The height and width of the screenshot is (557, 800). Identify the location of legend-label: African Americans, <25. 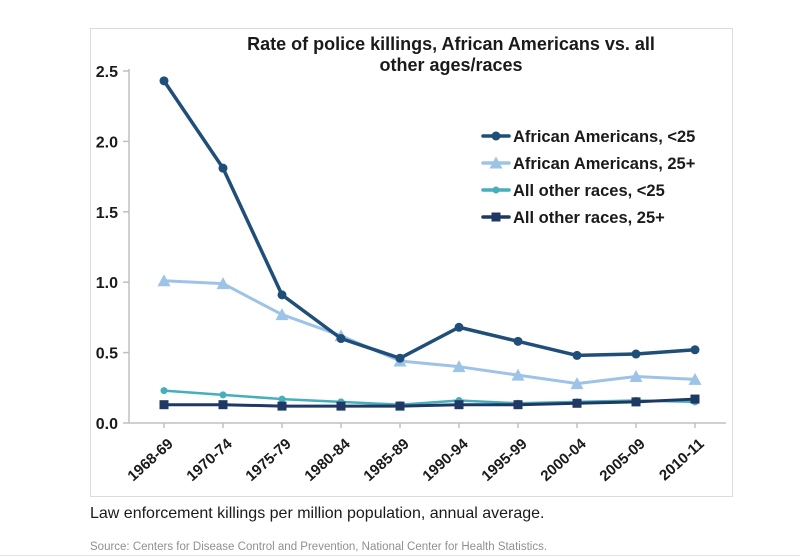
(604, 137).